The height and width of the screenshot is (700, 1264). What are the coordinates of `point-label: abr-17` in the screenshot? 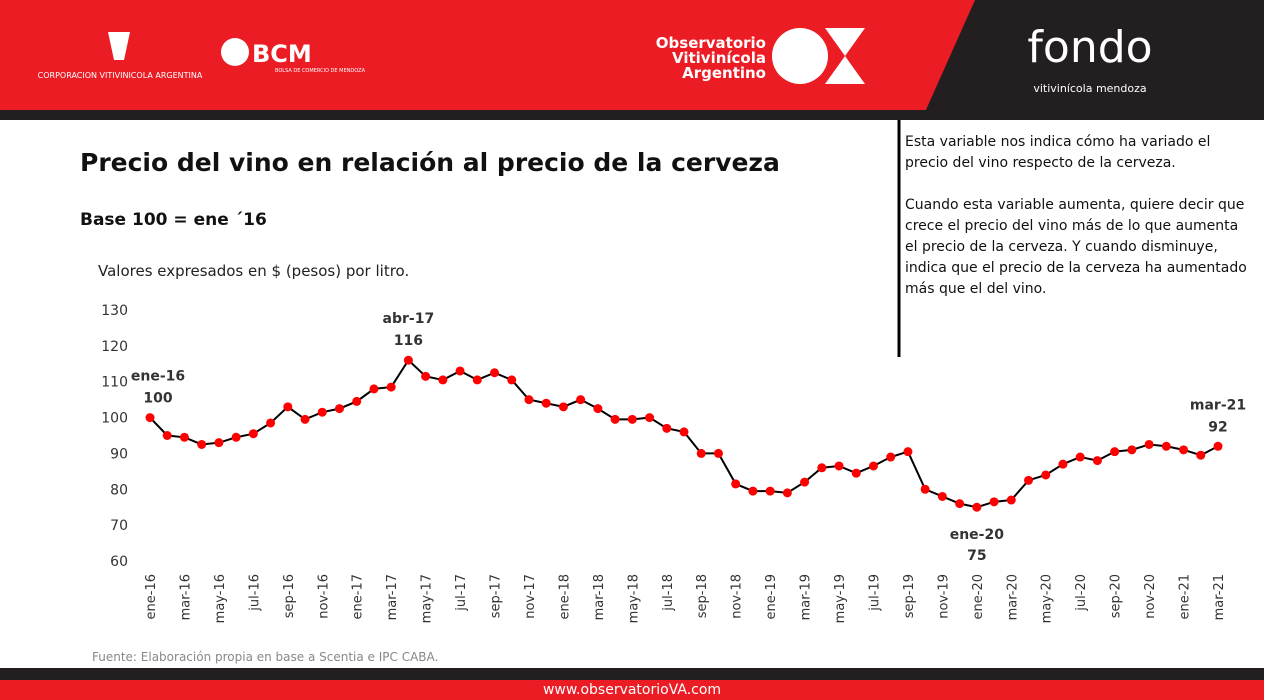 It's located at (409, 319).